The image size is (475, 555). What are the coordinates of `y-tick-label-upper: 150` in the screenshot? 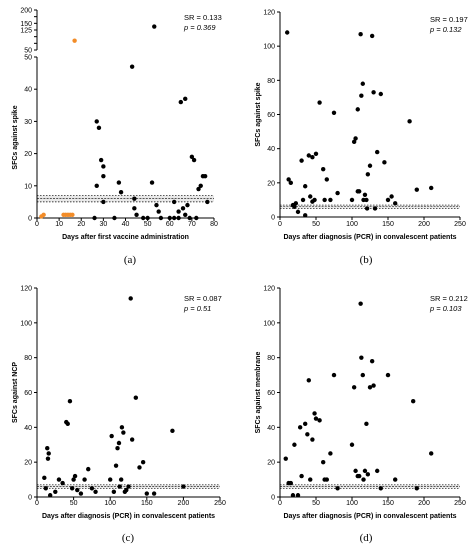 It's located at (26, 24).